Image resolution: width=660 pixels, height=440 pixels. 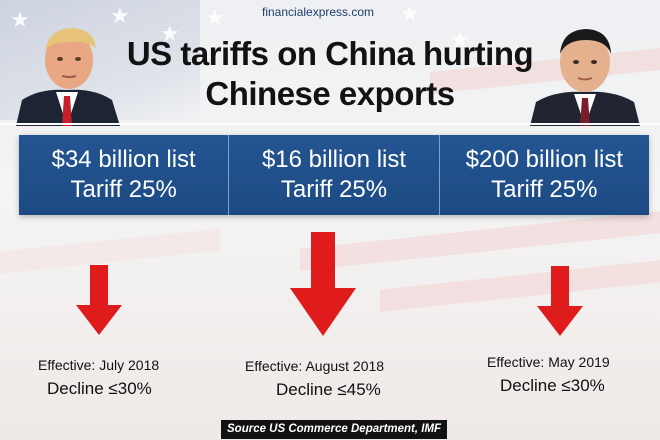 I want to click on tariff-list-amount: $34 billion list, so click(x=123, y=159).